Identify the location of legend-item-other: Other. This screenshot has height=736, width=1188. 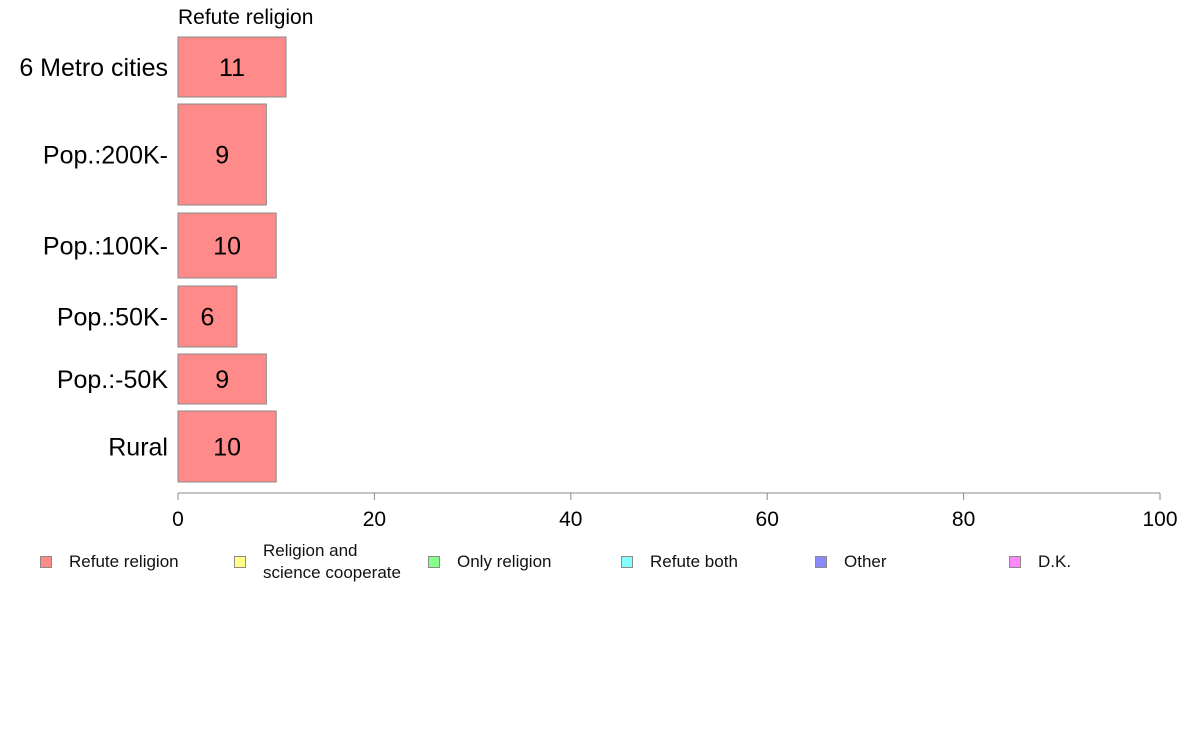
(851, 562).